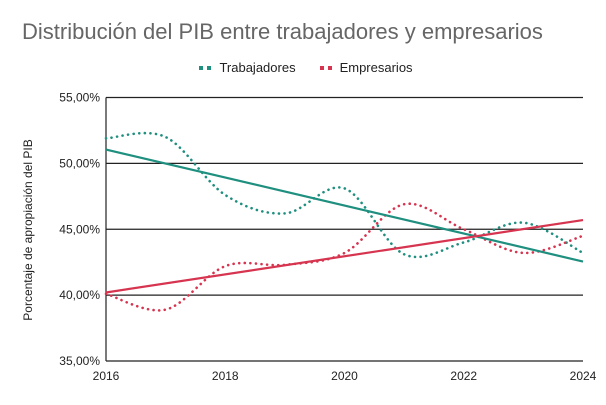  What do you see at coordinates (79, 163) in the screenshot?
I see `y-tick-label: 50,00%` at bounding box center [79, 163].